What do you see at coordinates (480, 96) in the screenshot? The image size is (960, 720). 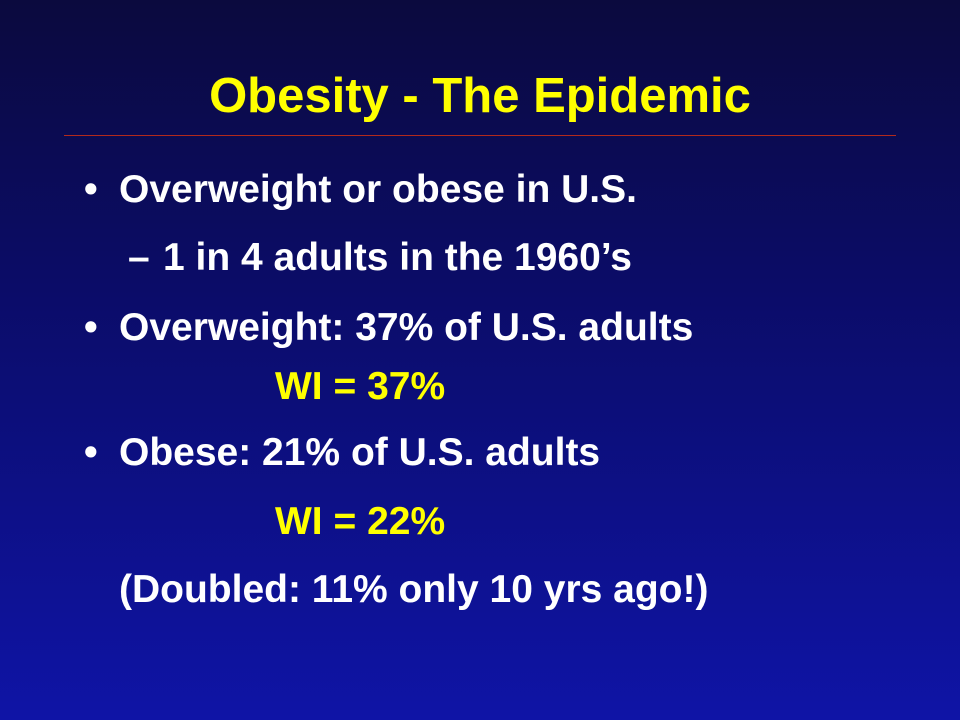 I see `slide-title: Obesity - The Epidemic` at bounding box center [480, 96].